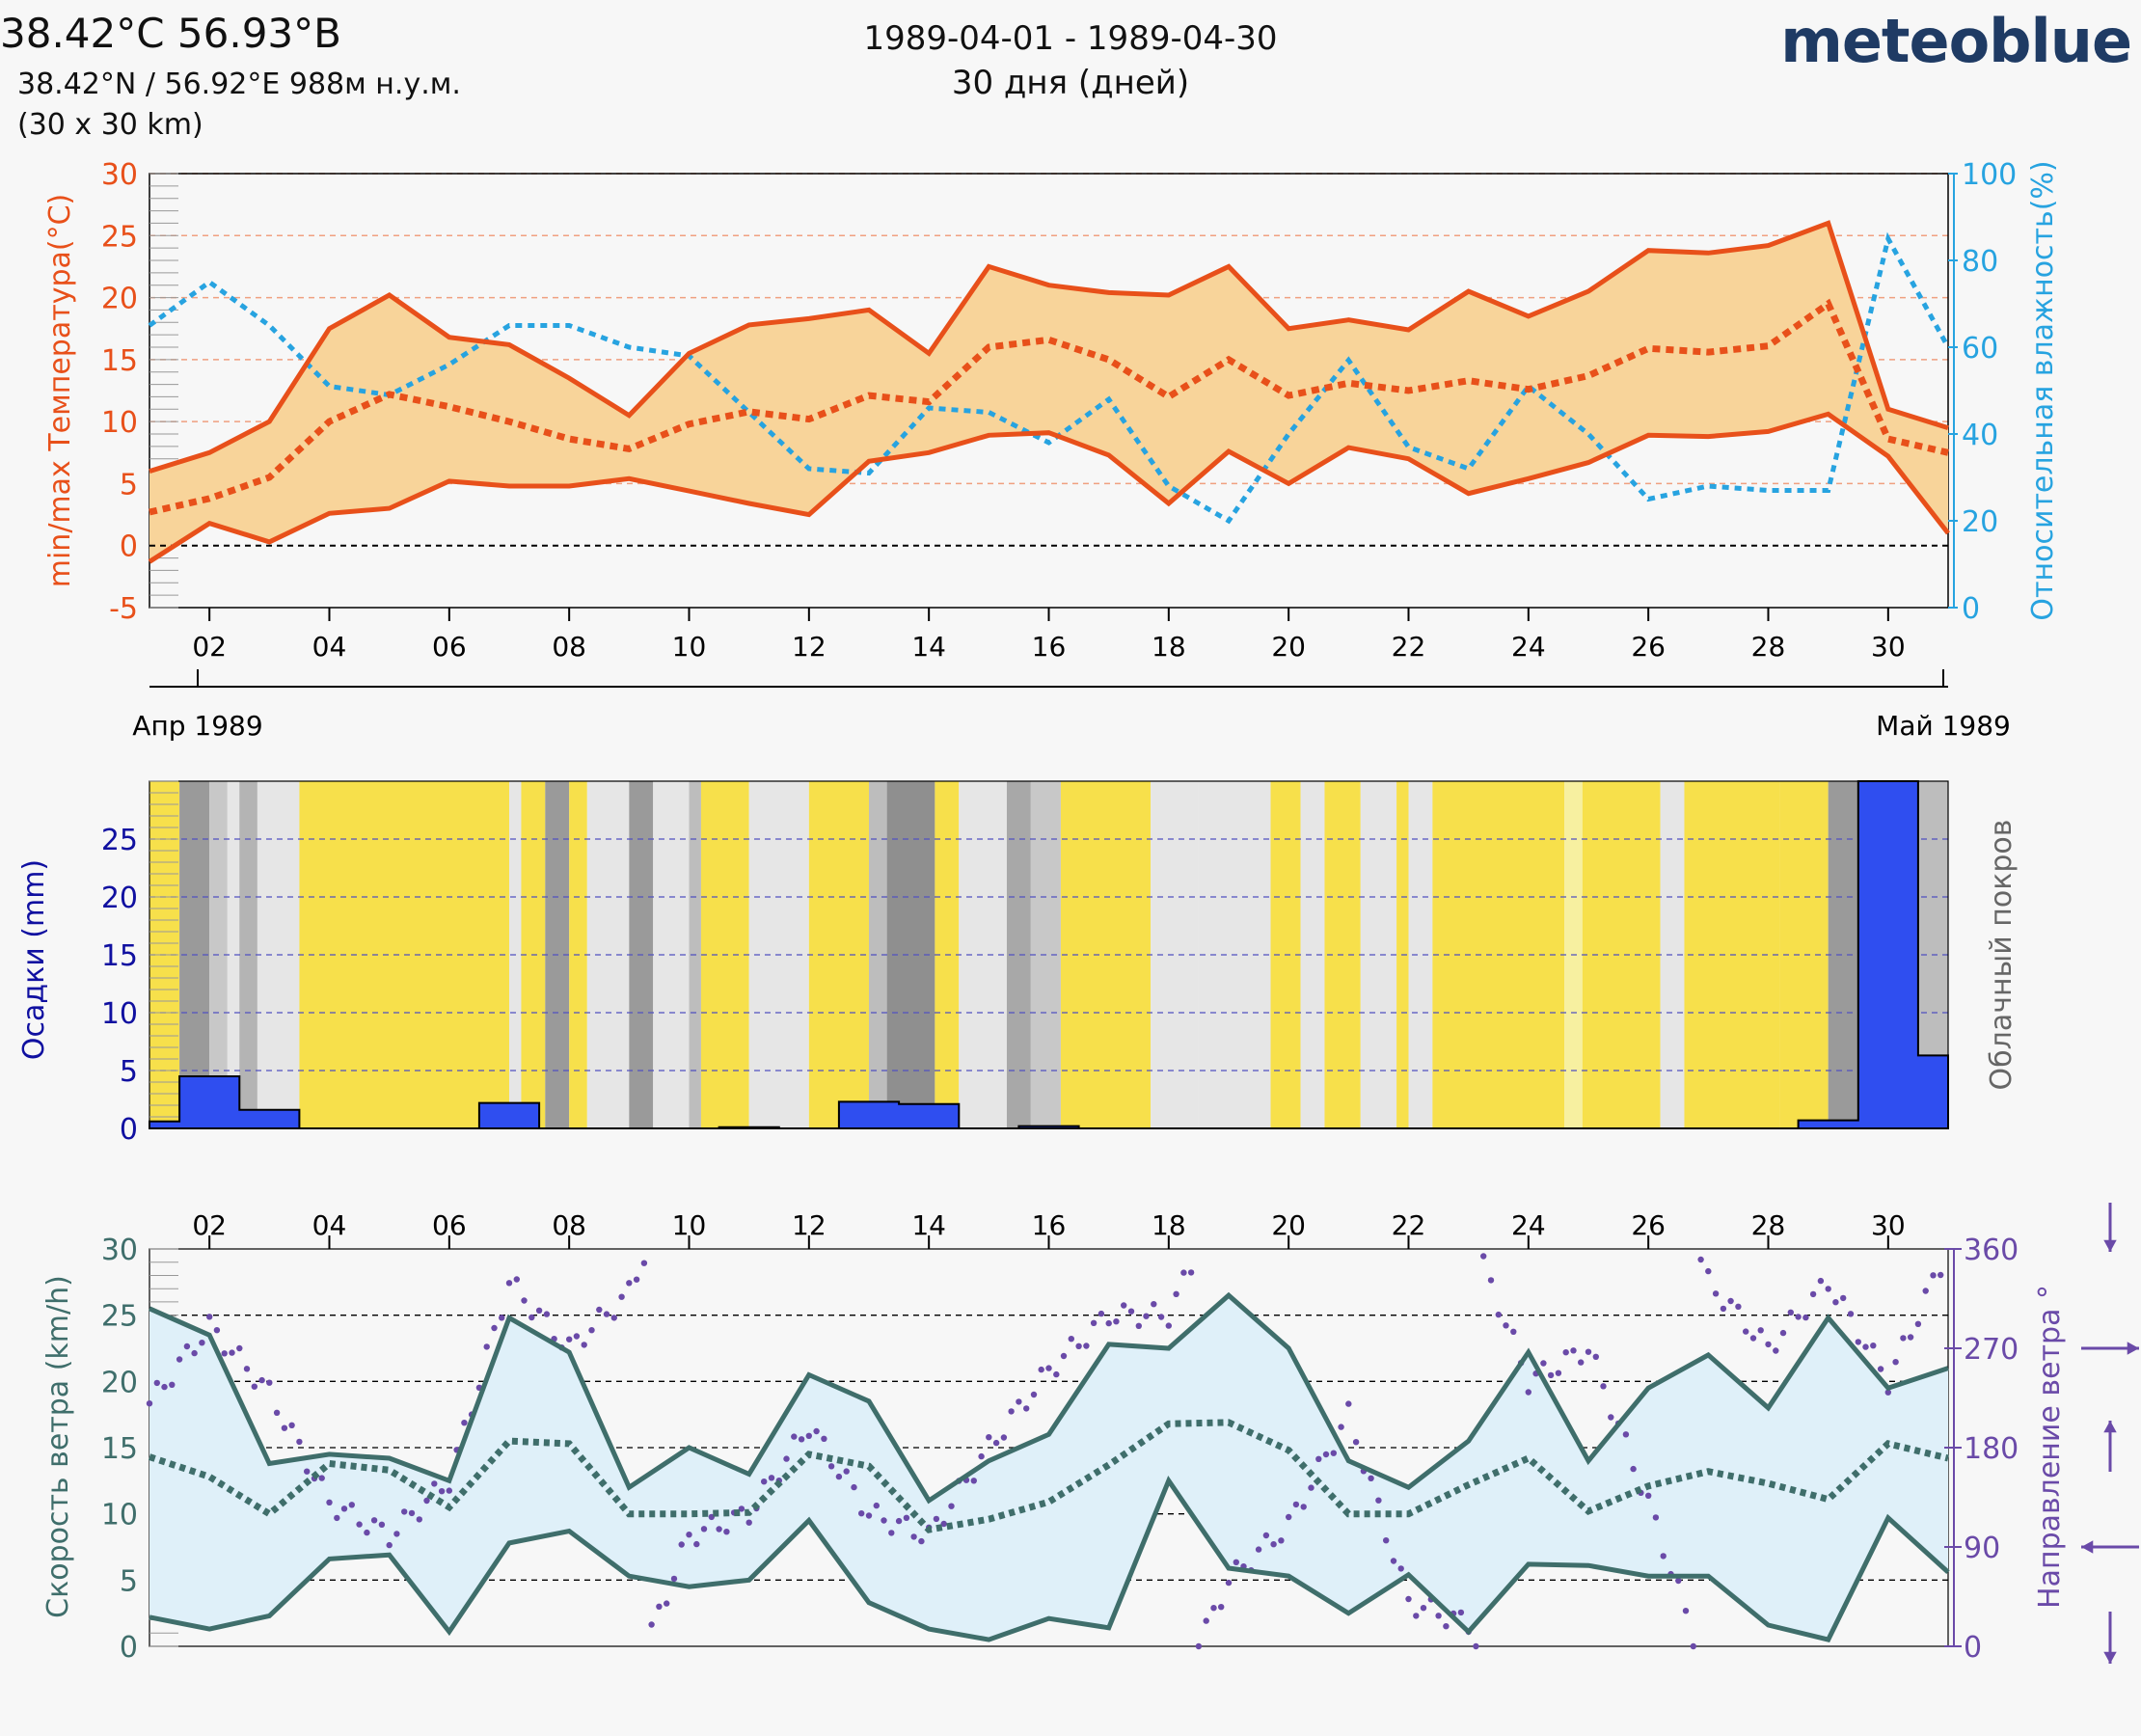 This screenshot has height=1736, width=2141. I want to click on humidity-tick-label: 60, so click(1980, 349).